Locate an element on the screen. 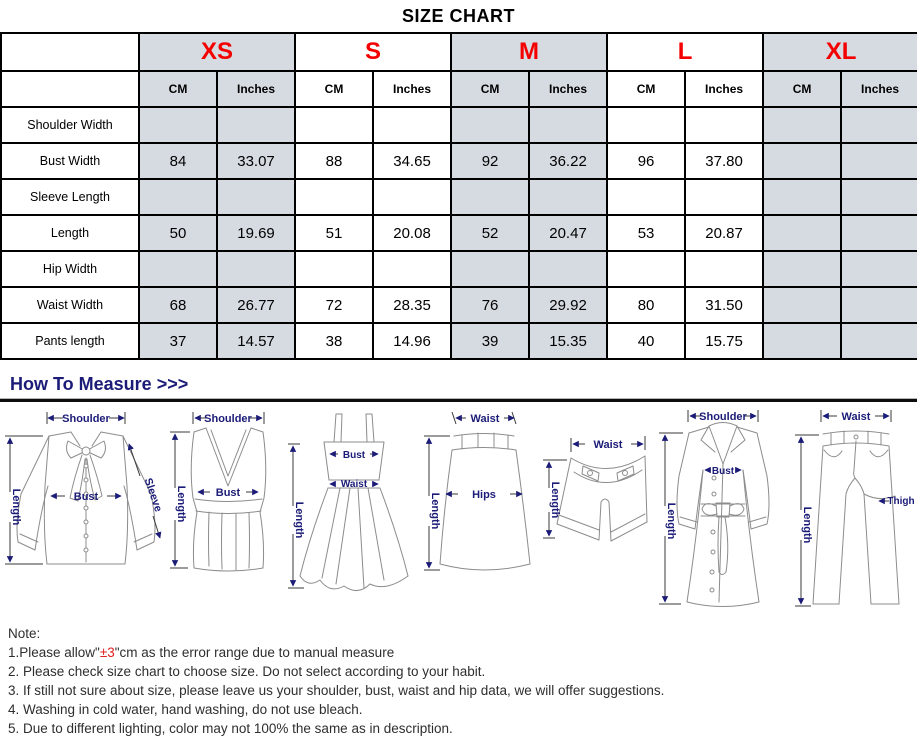 This screenshot has height=752, width=917. size-cell: 37.80 is located at coordinates (724, 161).